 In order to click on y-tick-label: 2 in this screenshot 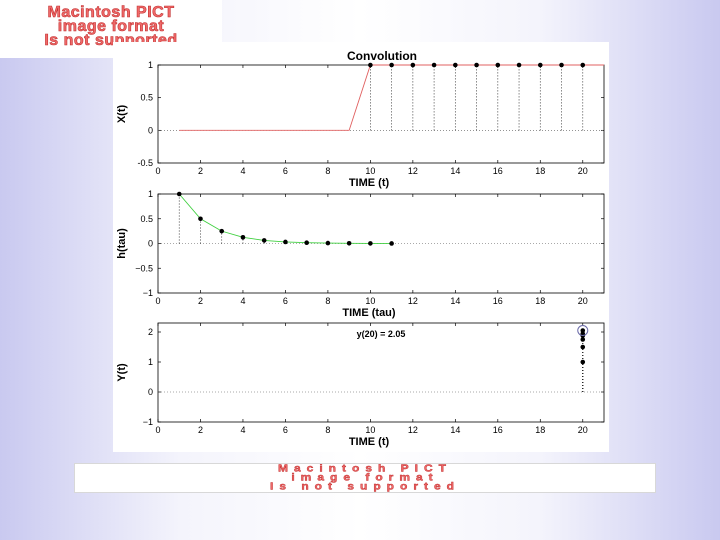, I will do `click(150, 332)`.